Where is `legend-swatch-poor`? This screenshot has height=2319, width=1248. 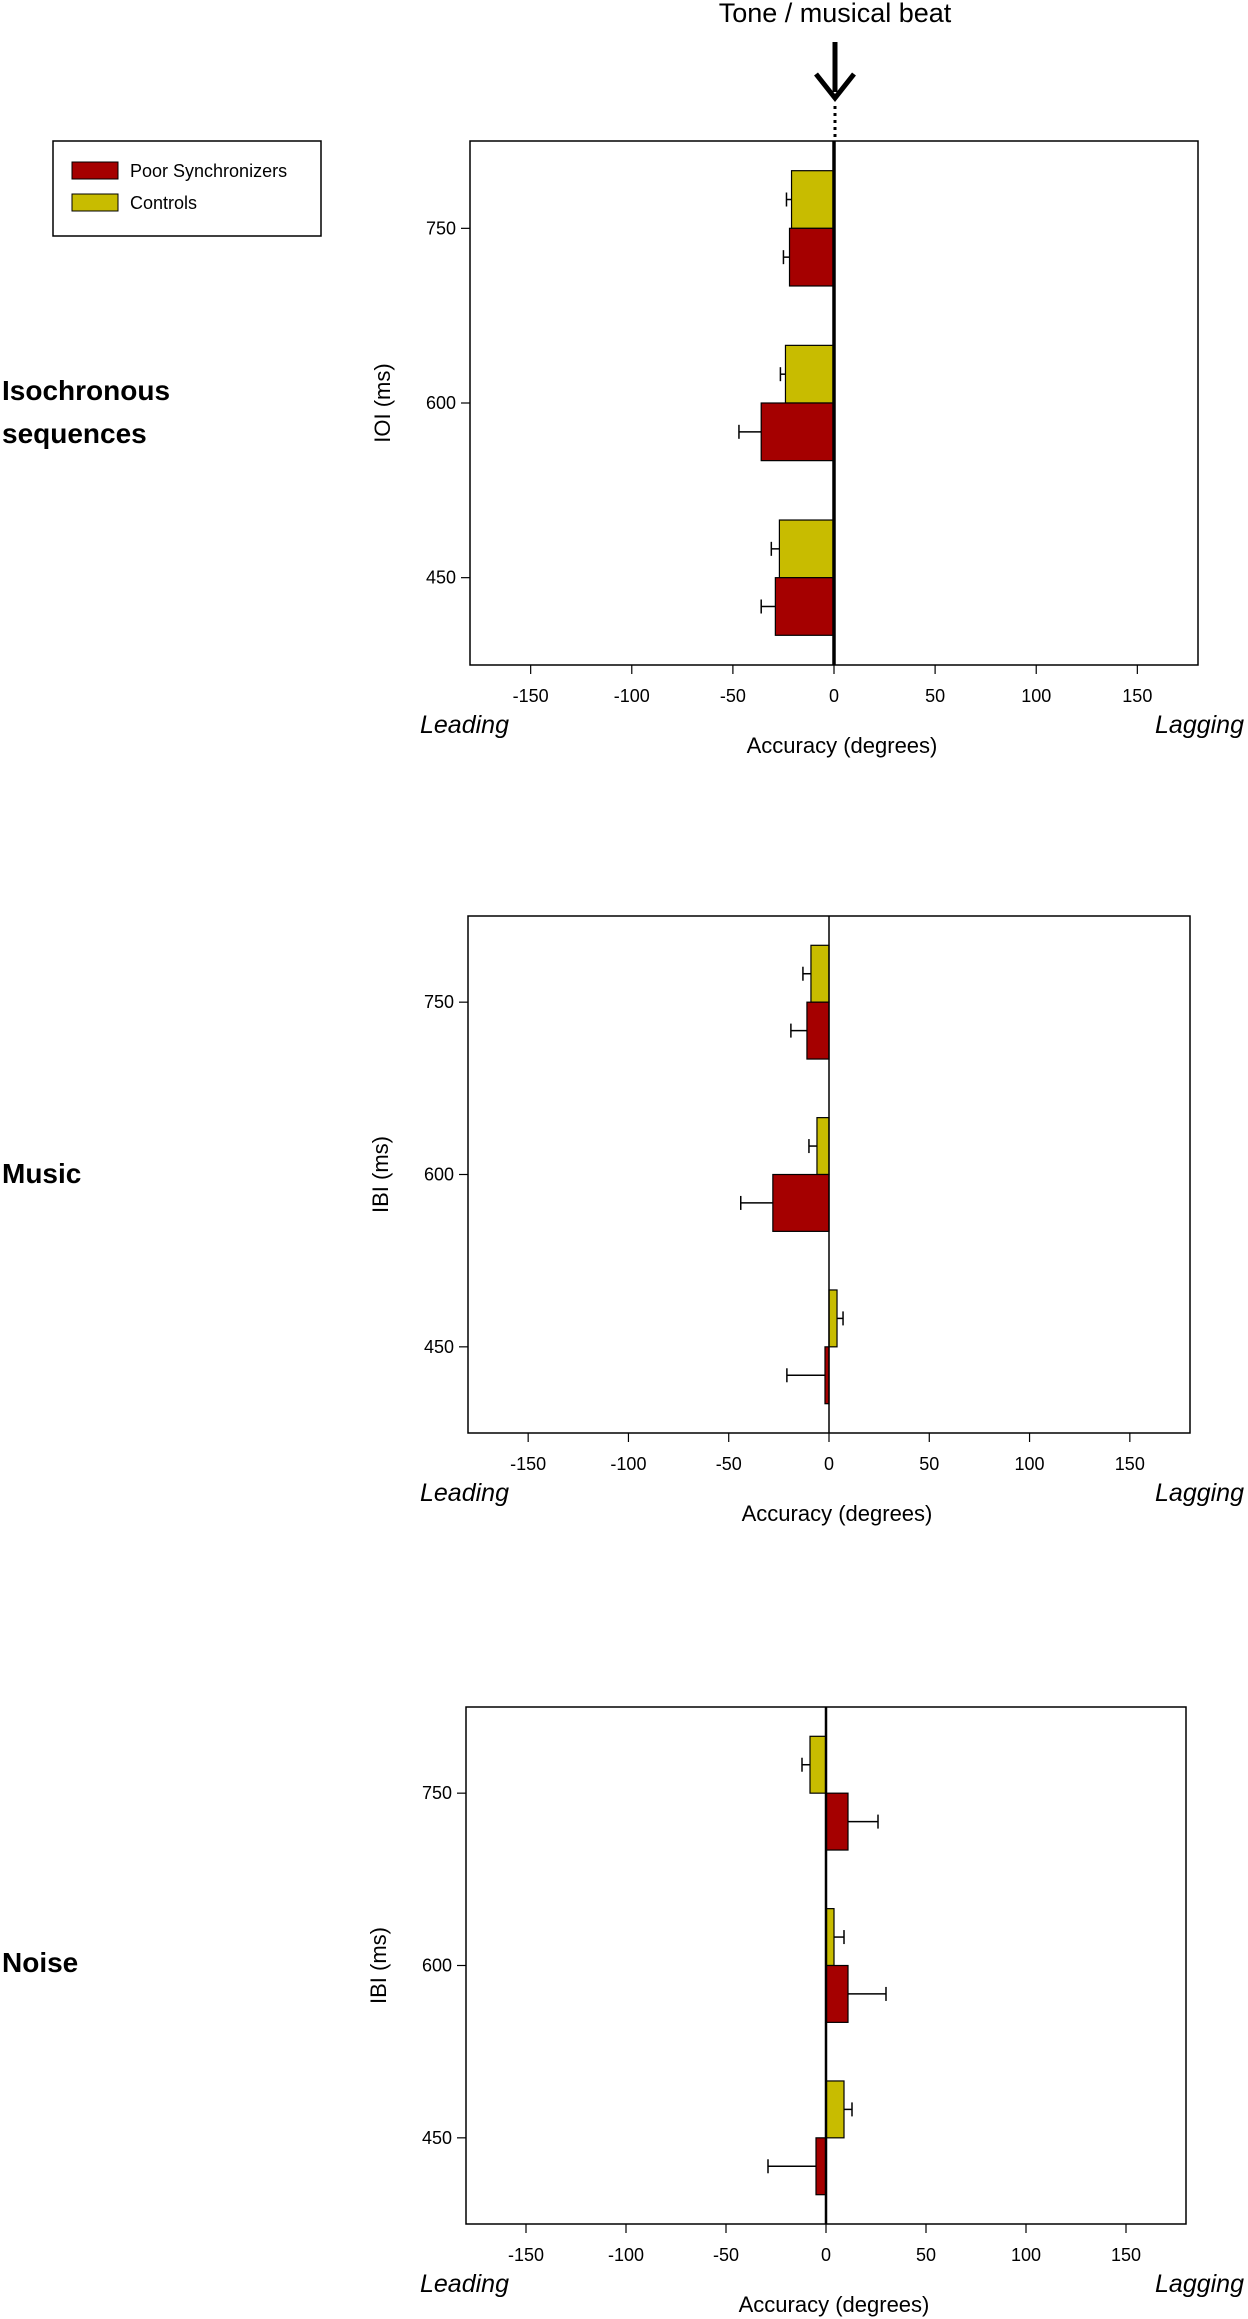 legend-swatch-poor is located at coordinates (95, 170).